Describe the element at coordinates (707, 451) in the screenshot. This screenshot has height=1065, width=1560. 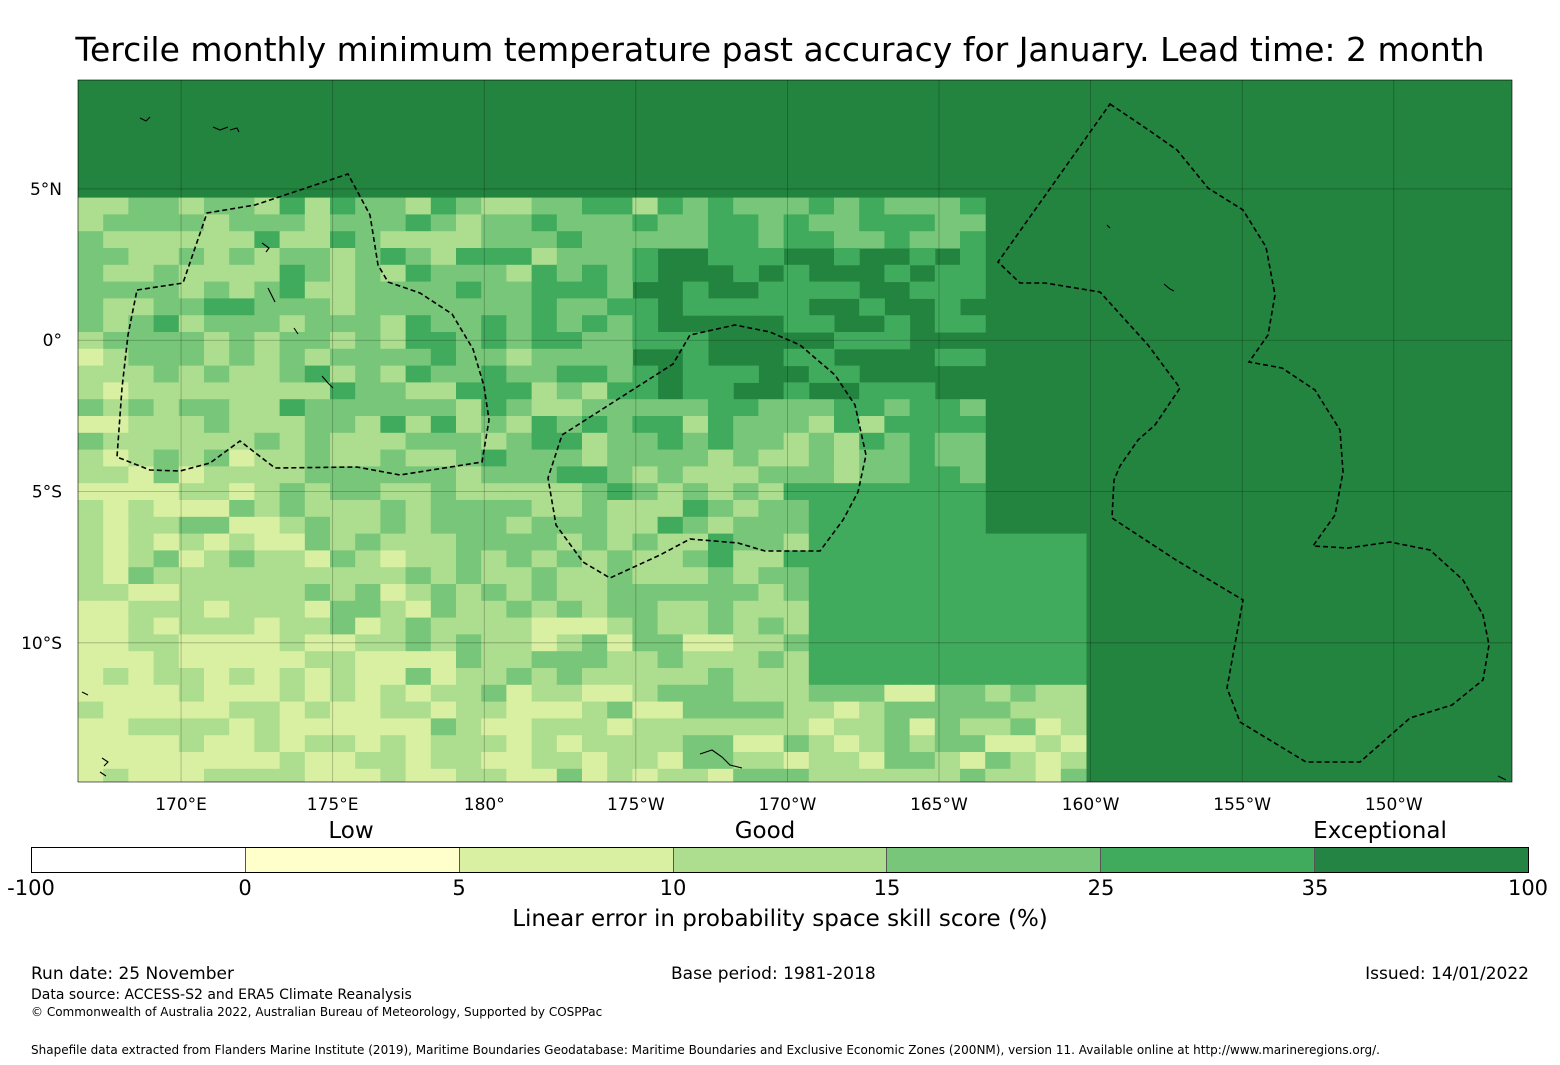
I see `eez-boundary-tokelau` at that location.